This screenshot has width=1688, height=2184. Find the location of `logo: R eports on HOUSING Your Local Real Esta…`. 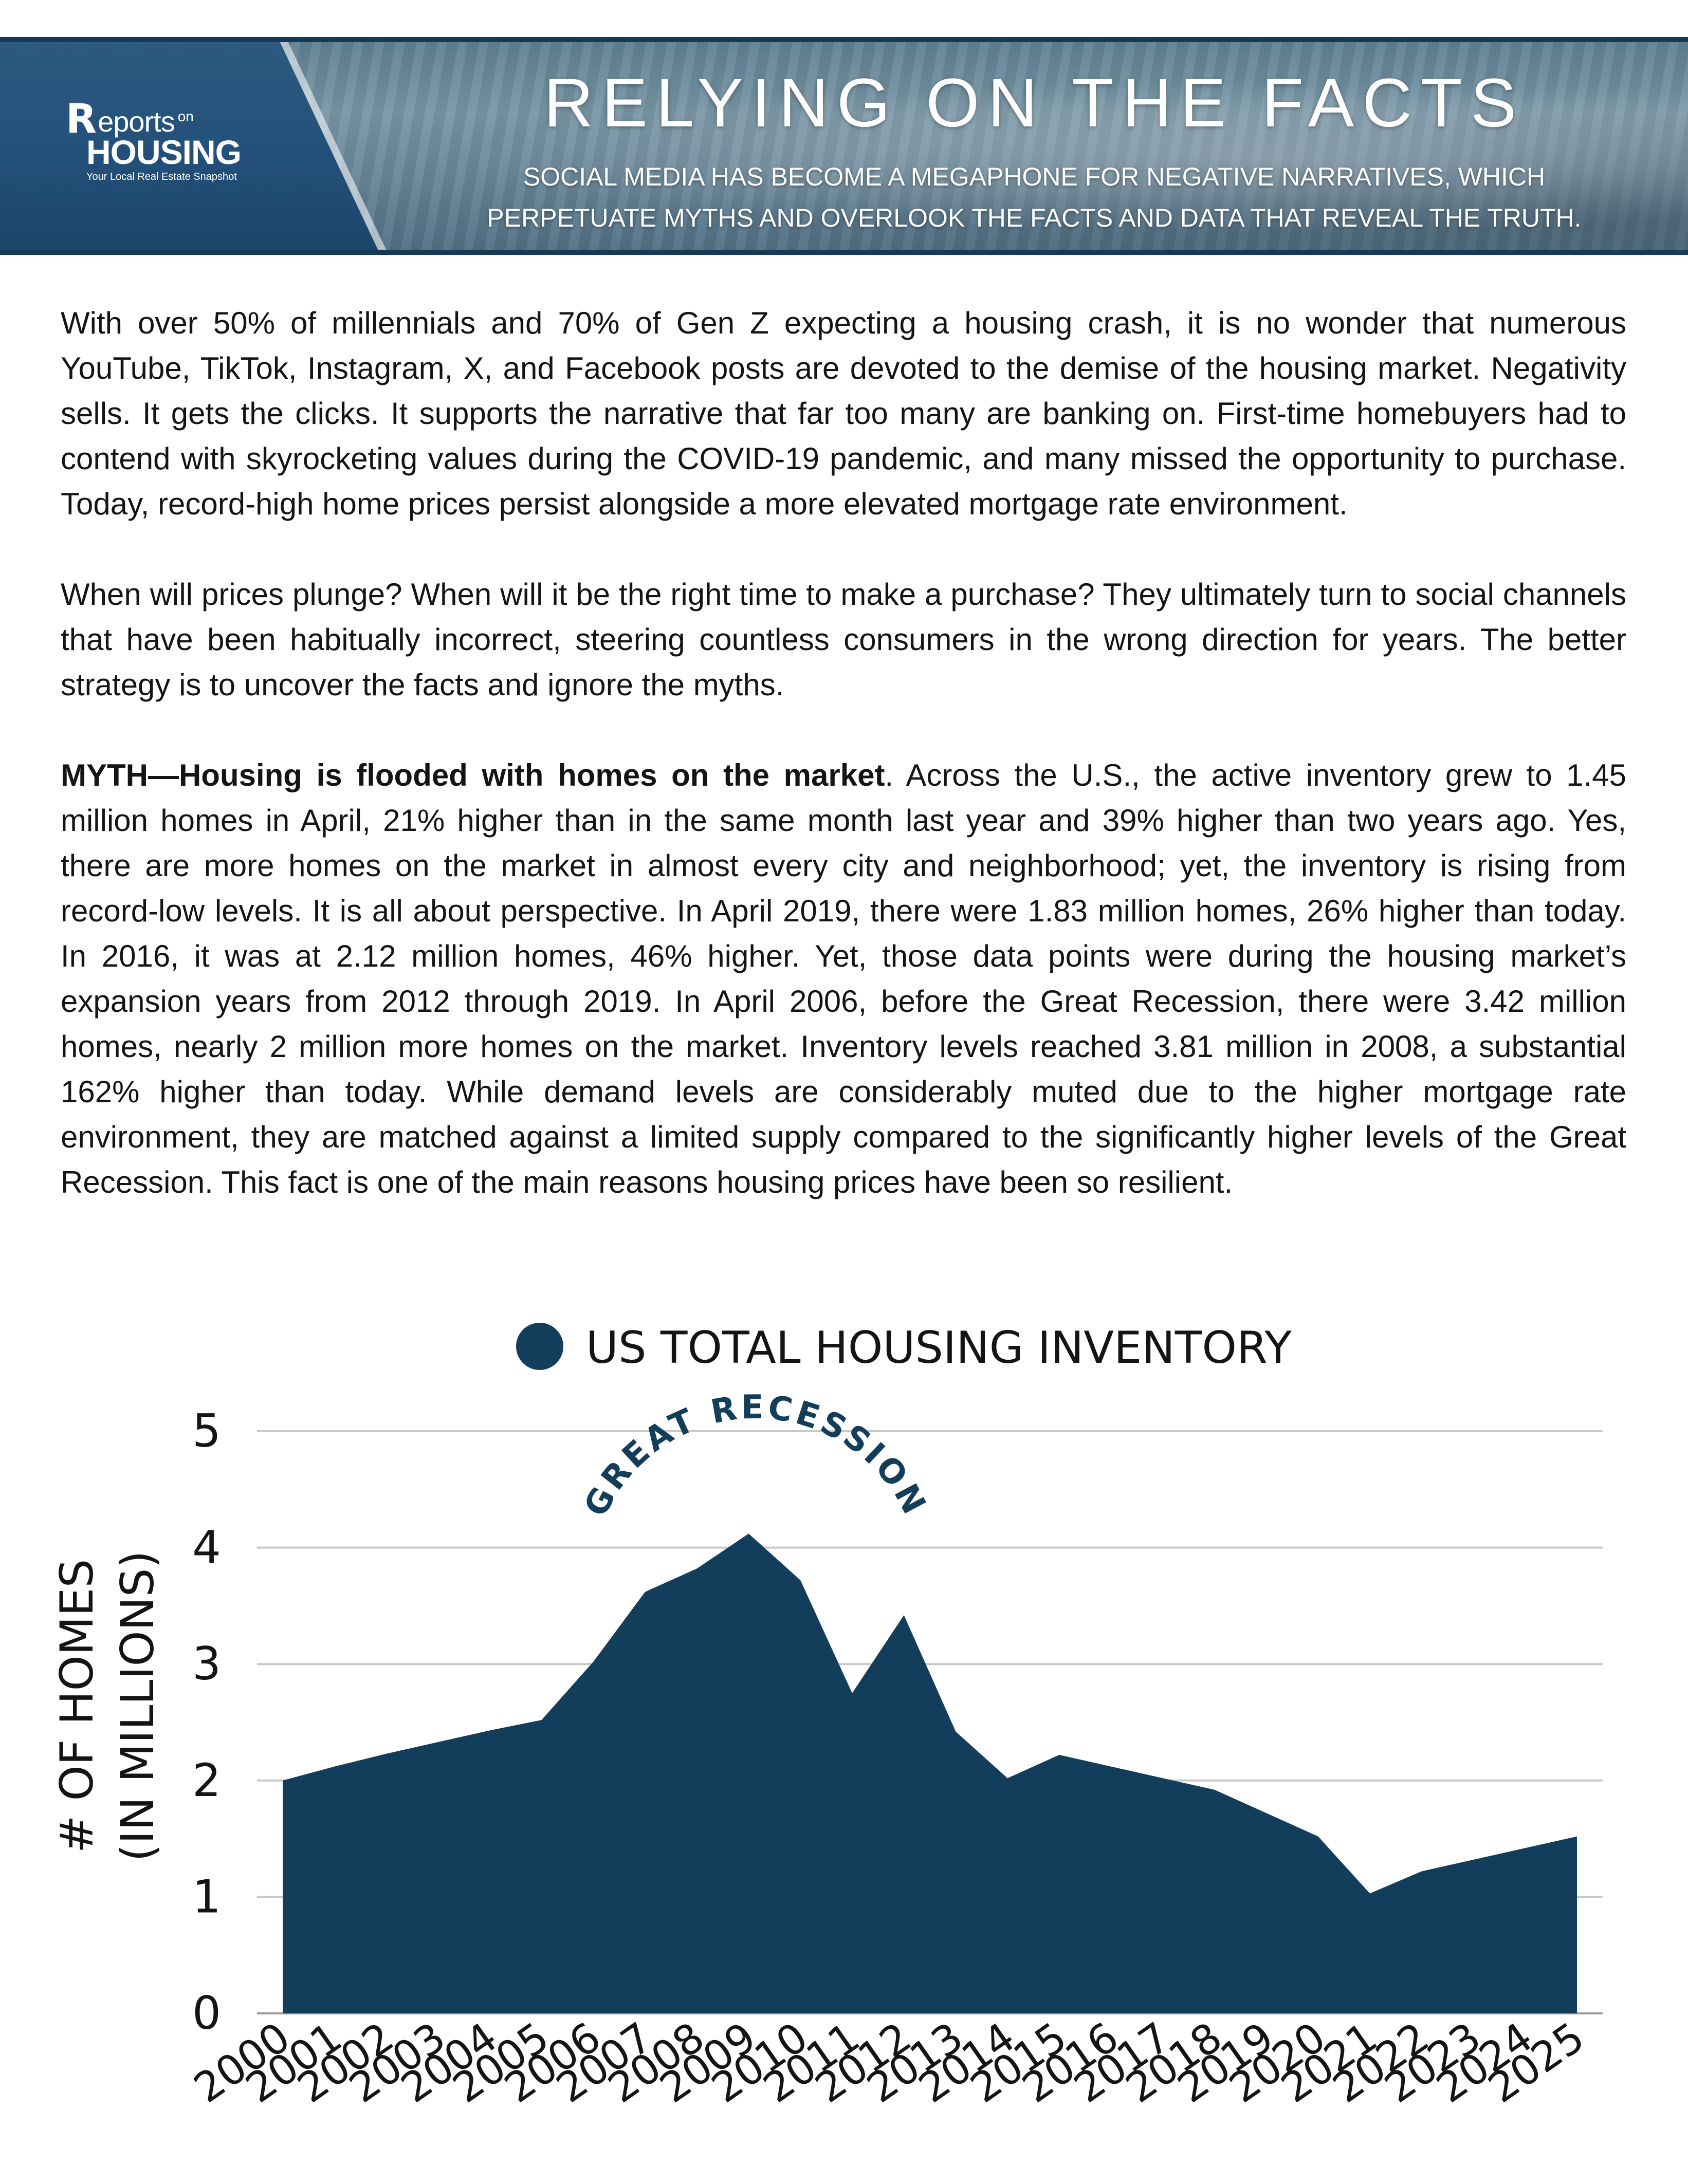

logo: R eports on HOUSING Your Local Real Esta… is located at coordinates (168, 139).